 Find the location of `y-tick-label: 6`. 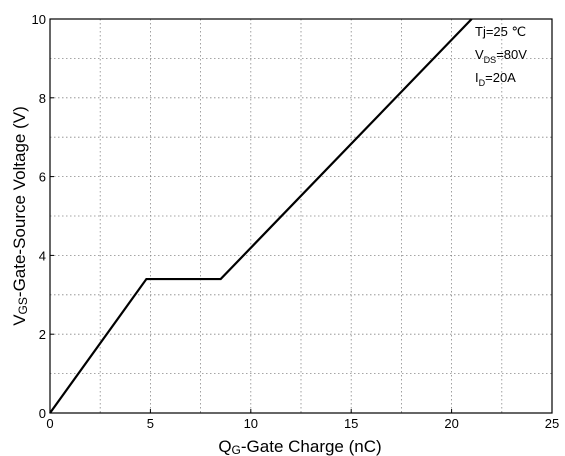

y-tick-label: 6 is located at coordinates (42, 177).